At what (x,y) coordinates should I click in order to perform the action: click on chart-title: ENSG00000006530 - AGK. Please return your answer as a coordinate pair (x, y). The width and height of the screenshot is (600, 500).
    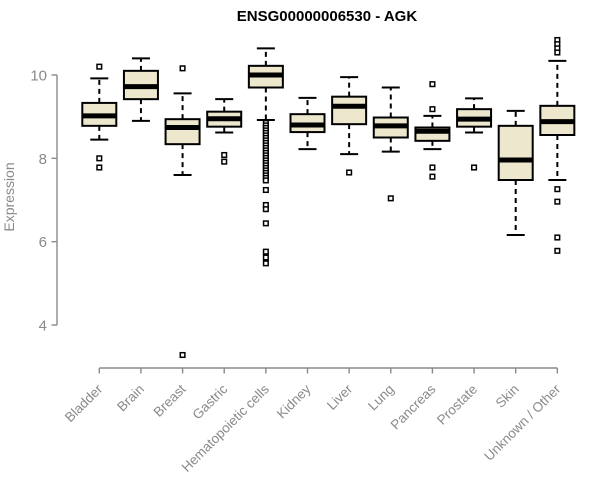
    Looking at the image, I should click on (327, 16).